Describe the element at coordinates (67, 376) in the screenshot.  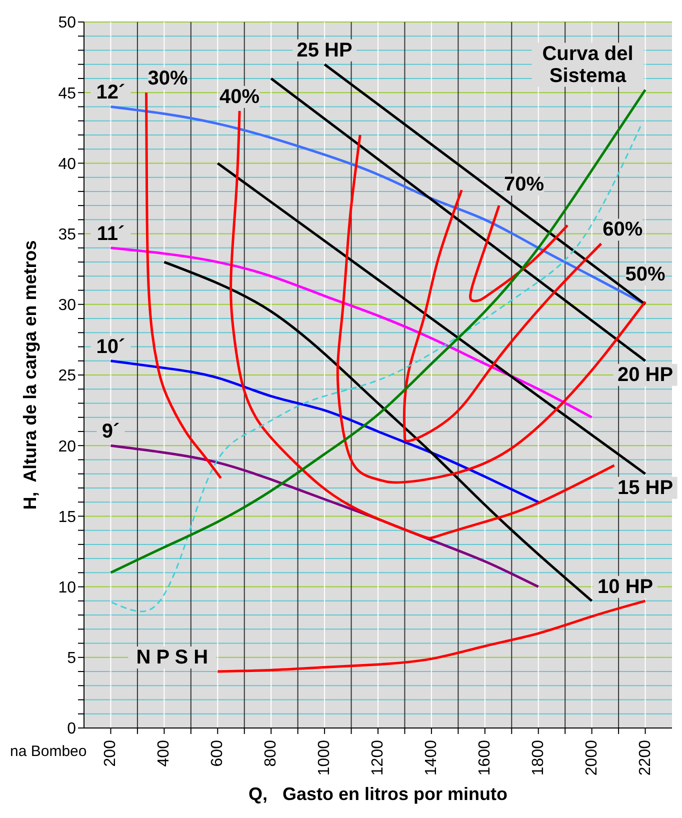
I see `y-tick-label: 25` at that location.